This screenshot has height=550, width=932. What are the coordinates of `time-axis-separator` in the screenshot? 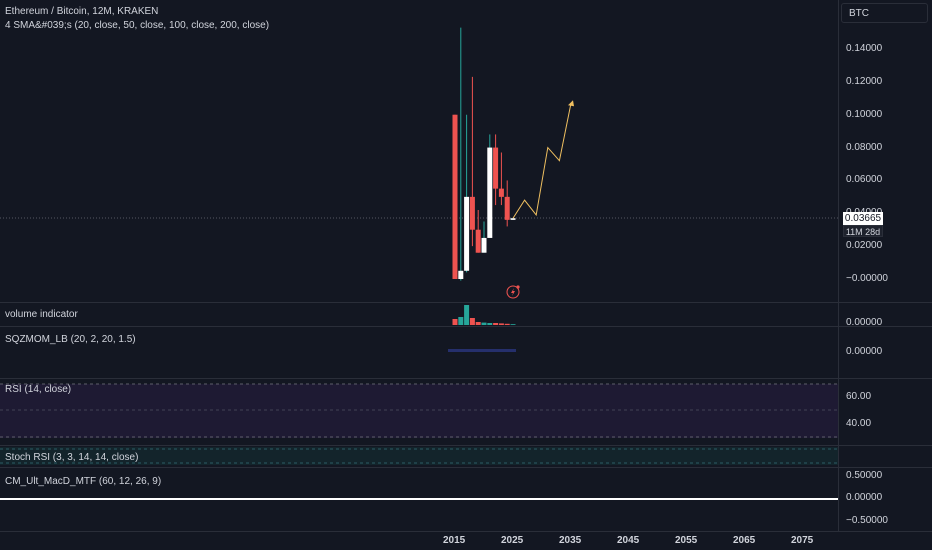 It's located at (466, 531).